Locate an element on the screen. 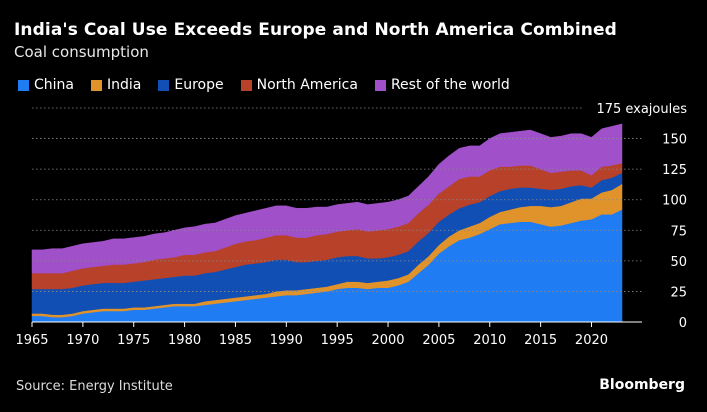 The width and height of the screenshot is (707, 412). legend-item-china: China is located at coordinates (46, 85).